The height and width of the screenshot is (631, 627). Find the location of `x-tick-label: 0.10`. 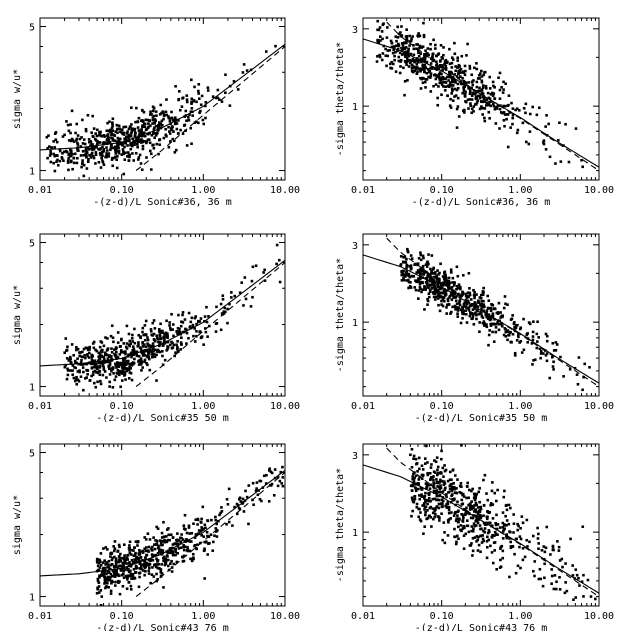

x-tick-label: 0.10 is located at coordinates (122, 190).